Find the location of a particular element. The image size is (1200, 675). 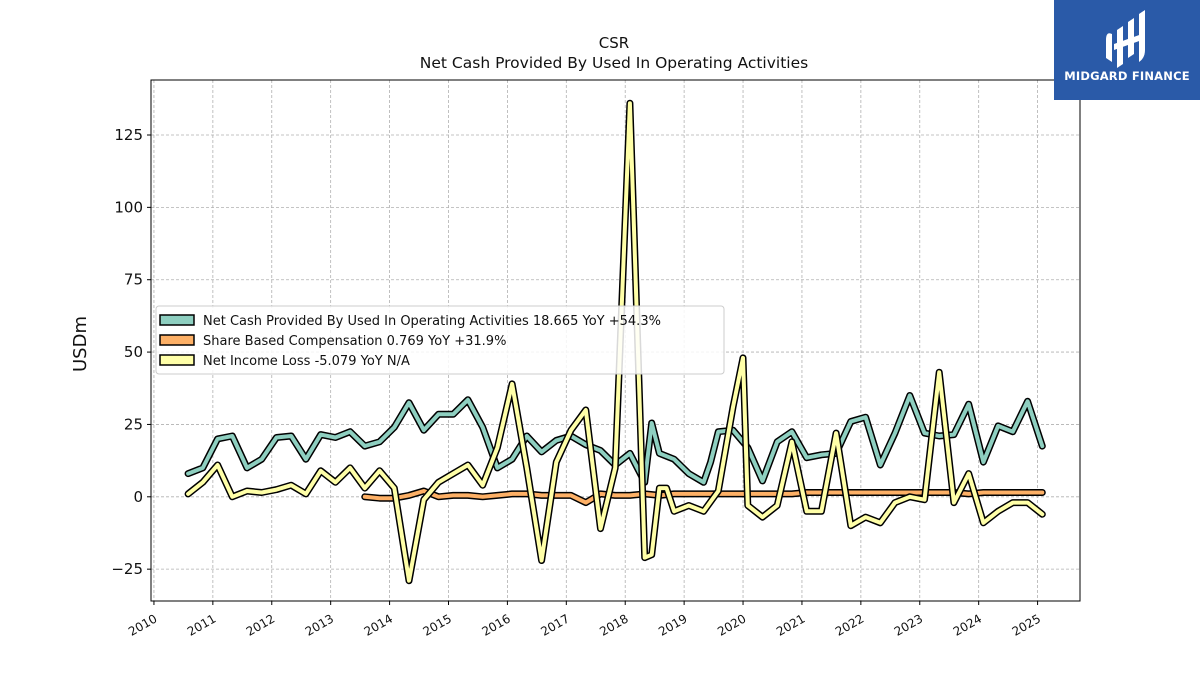

legend-box is located at coordinates (440, 340).